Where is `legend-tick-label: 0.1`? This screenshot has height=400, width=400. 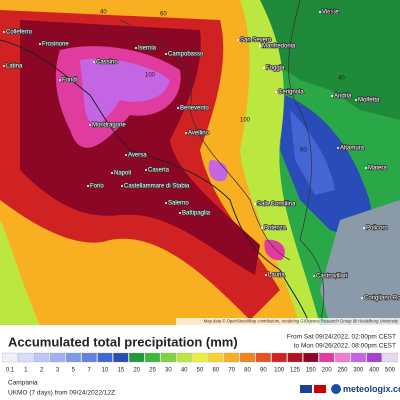
legend-tick-label: 0.1 is located at coordinates (10, 371).